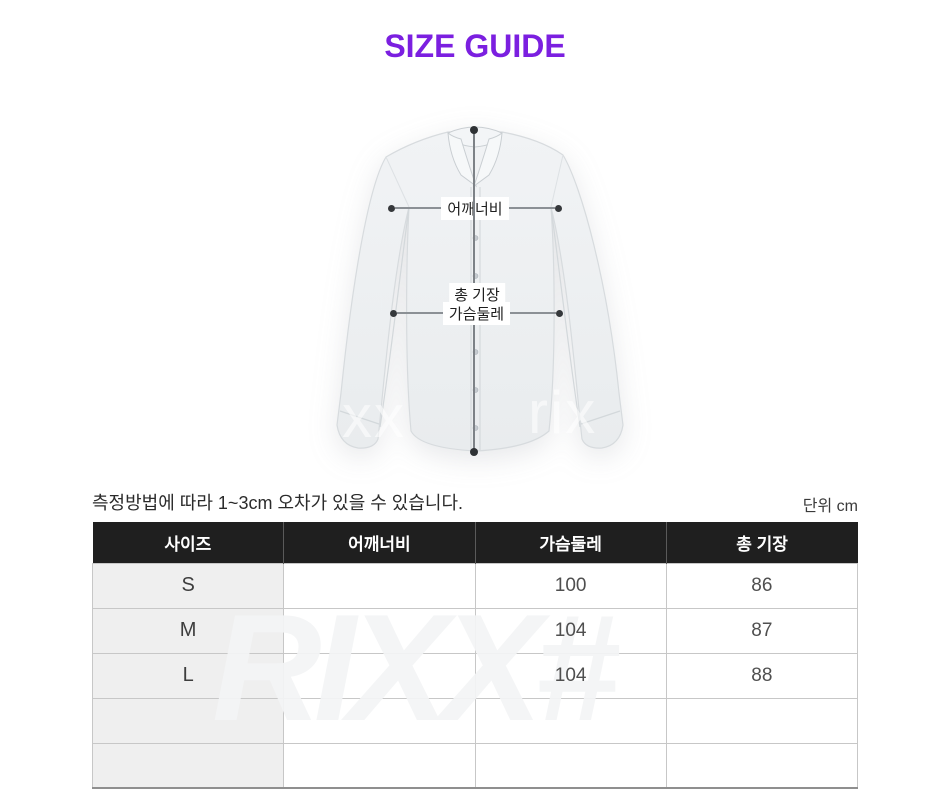 The image size is (950, 808). I want to click on size-cell: S, so click(188, 585).